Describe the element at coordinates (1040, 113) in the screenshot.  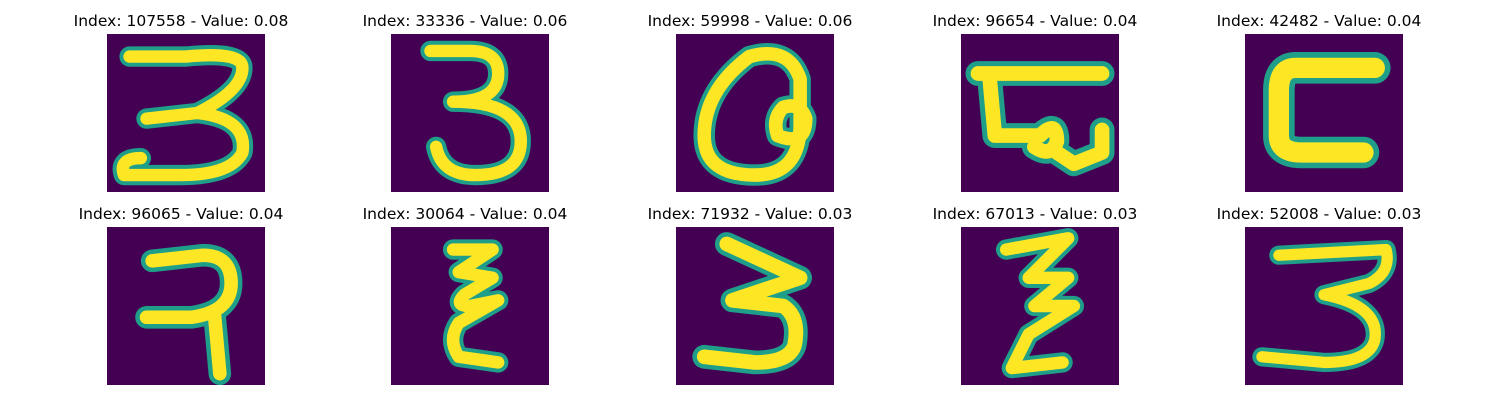
I see `flag-glyph-icon` at that location.